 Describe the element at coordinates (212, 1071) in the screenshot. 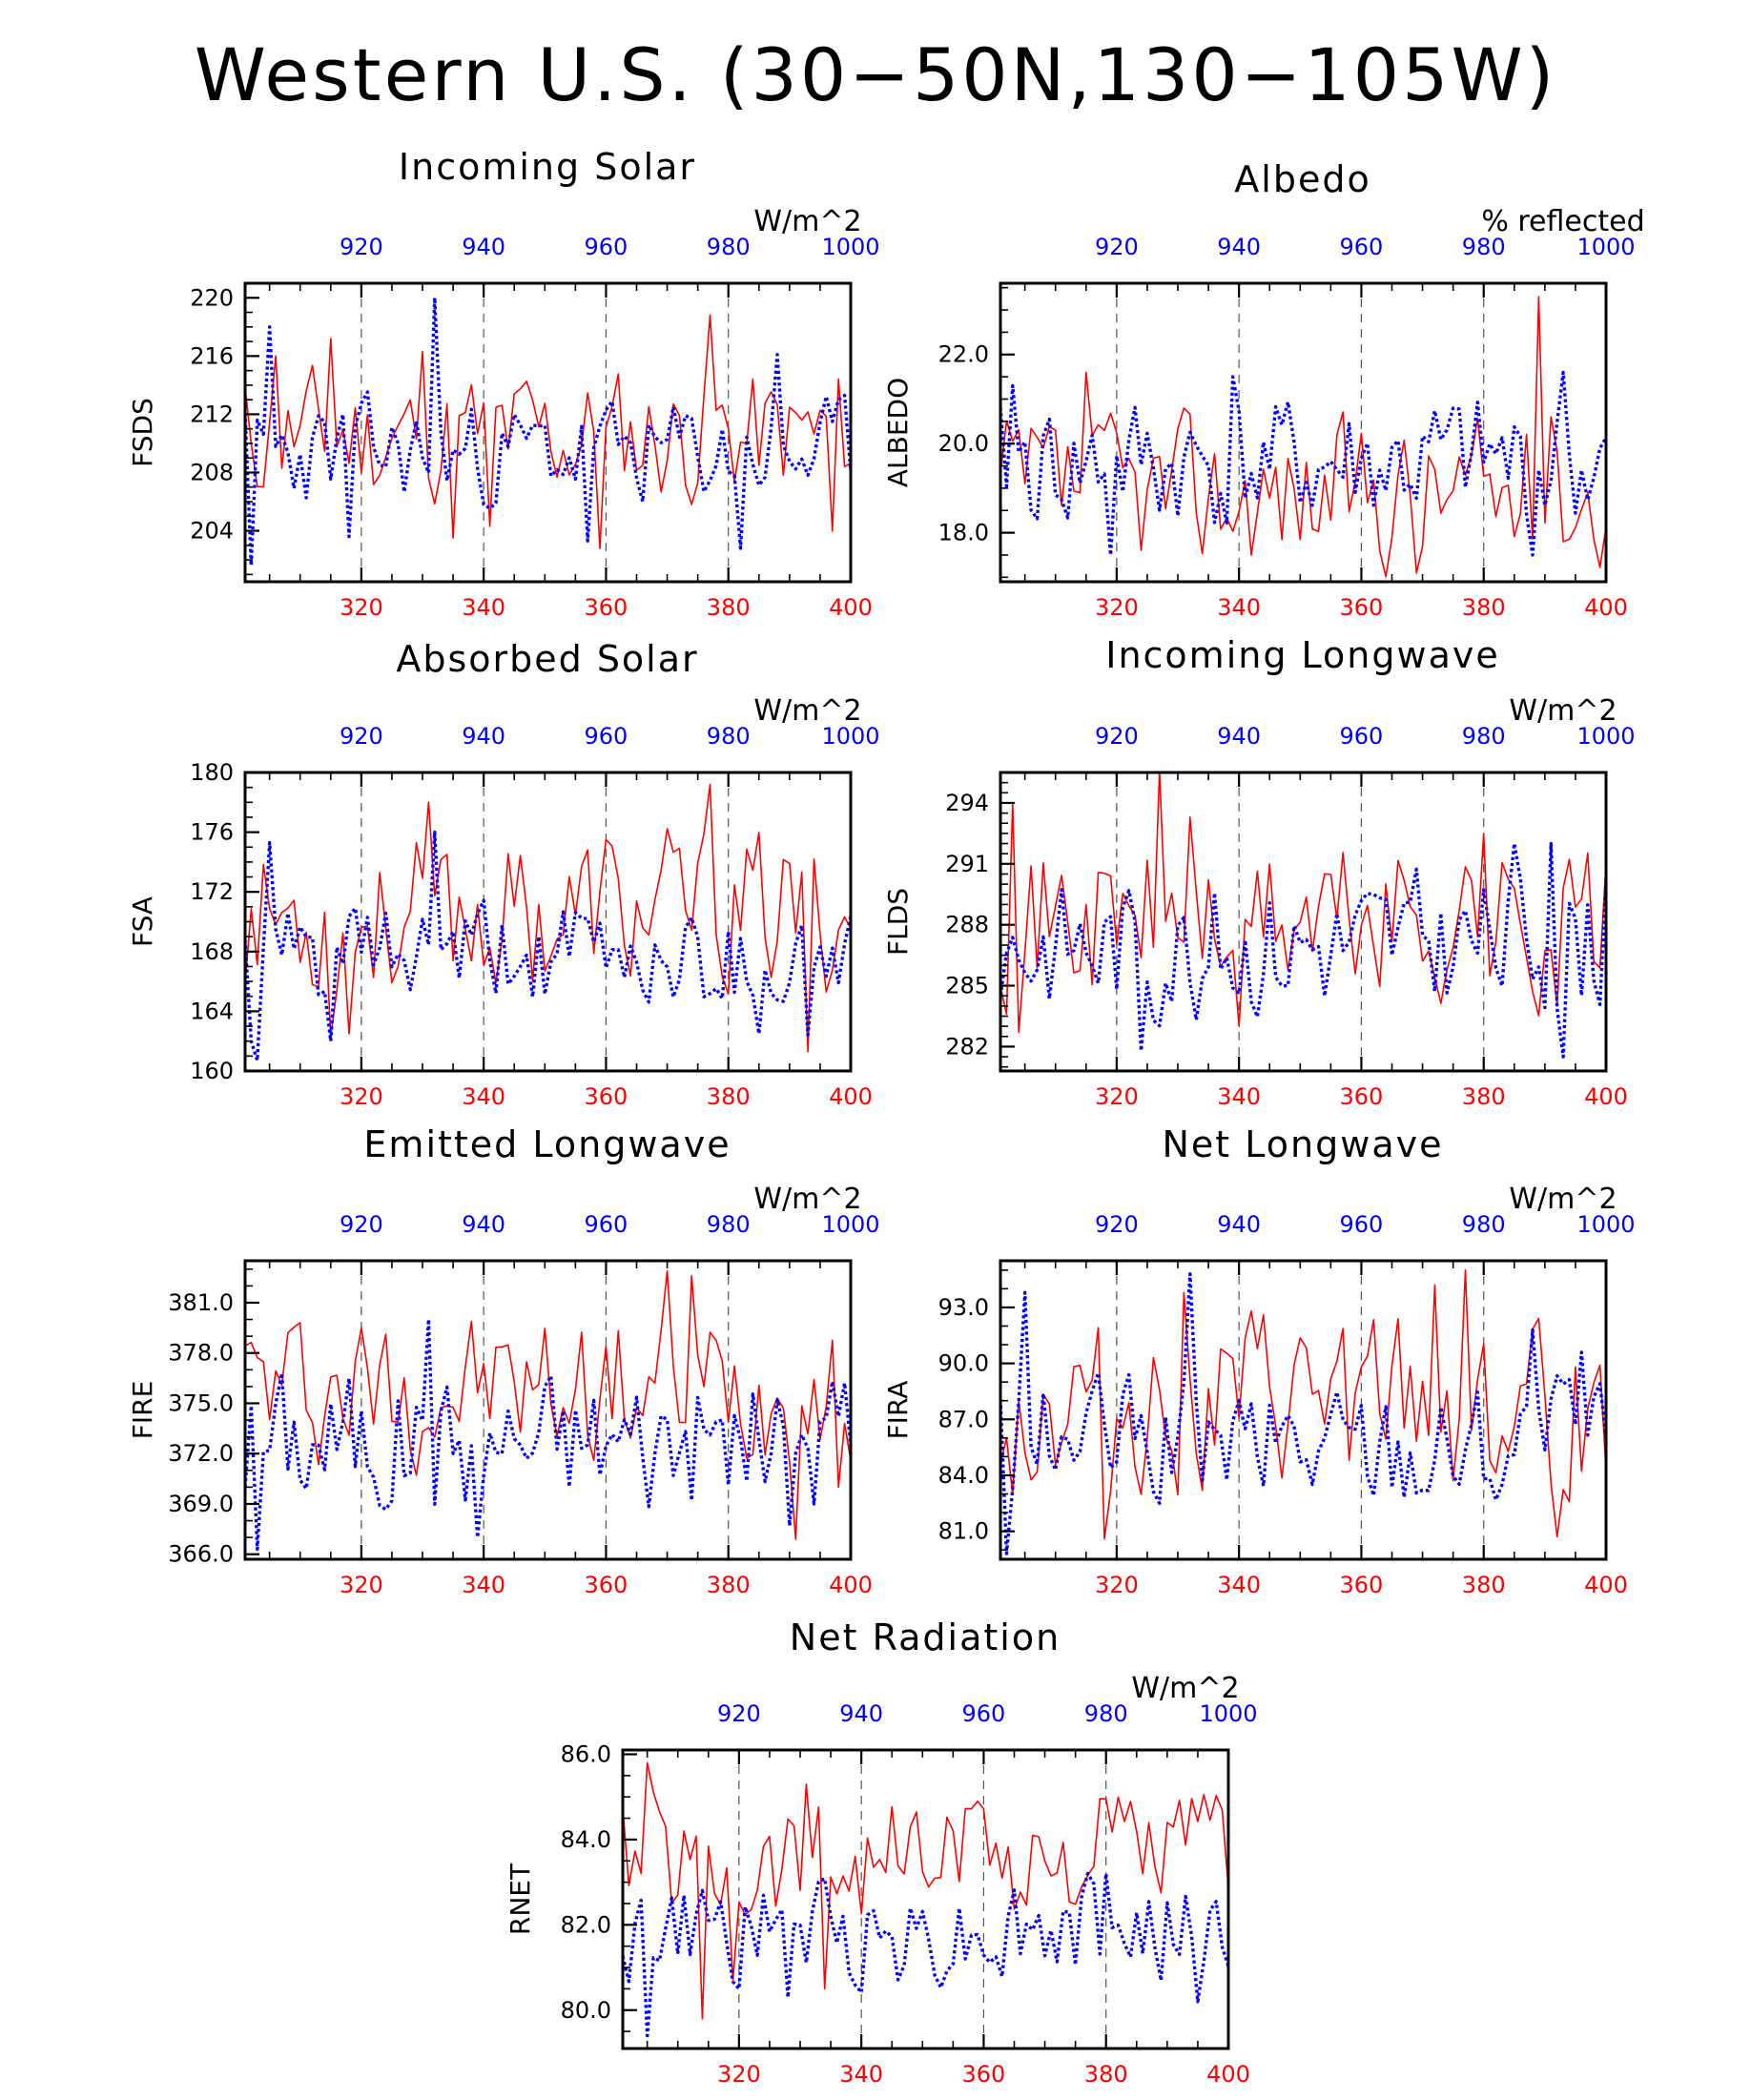

I see `y-tick-label: 160` at that location.